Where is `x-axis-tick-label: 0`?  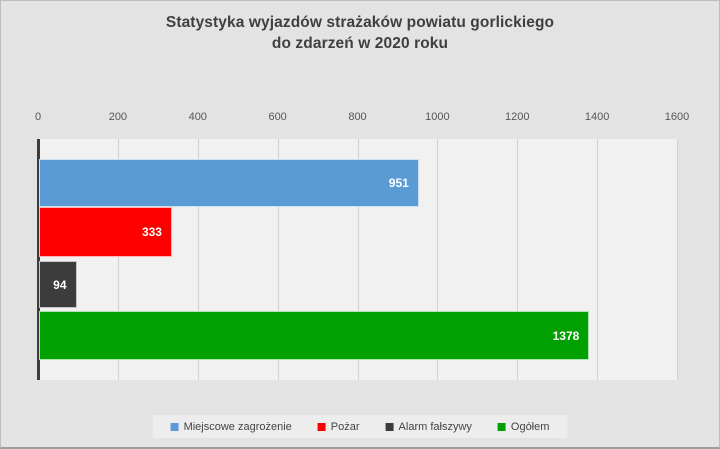
x-axis-tick-label: 0 is located at coordinates (38, 117).